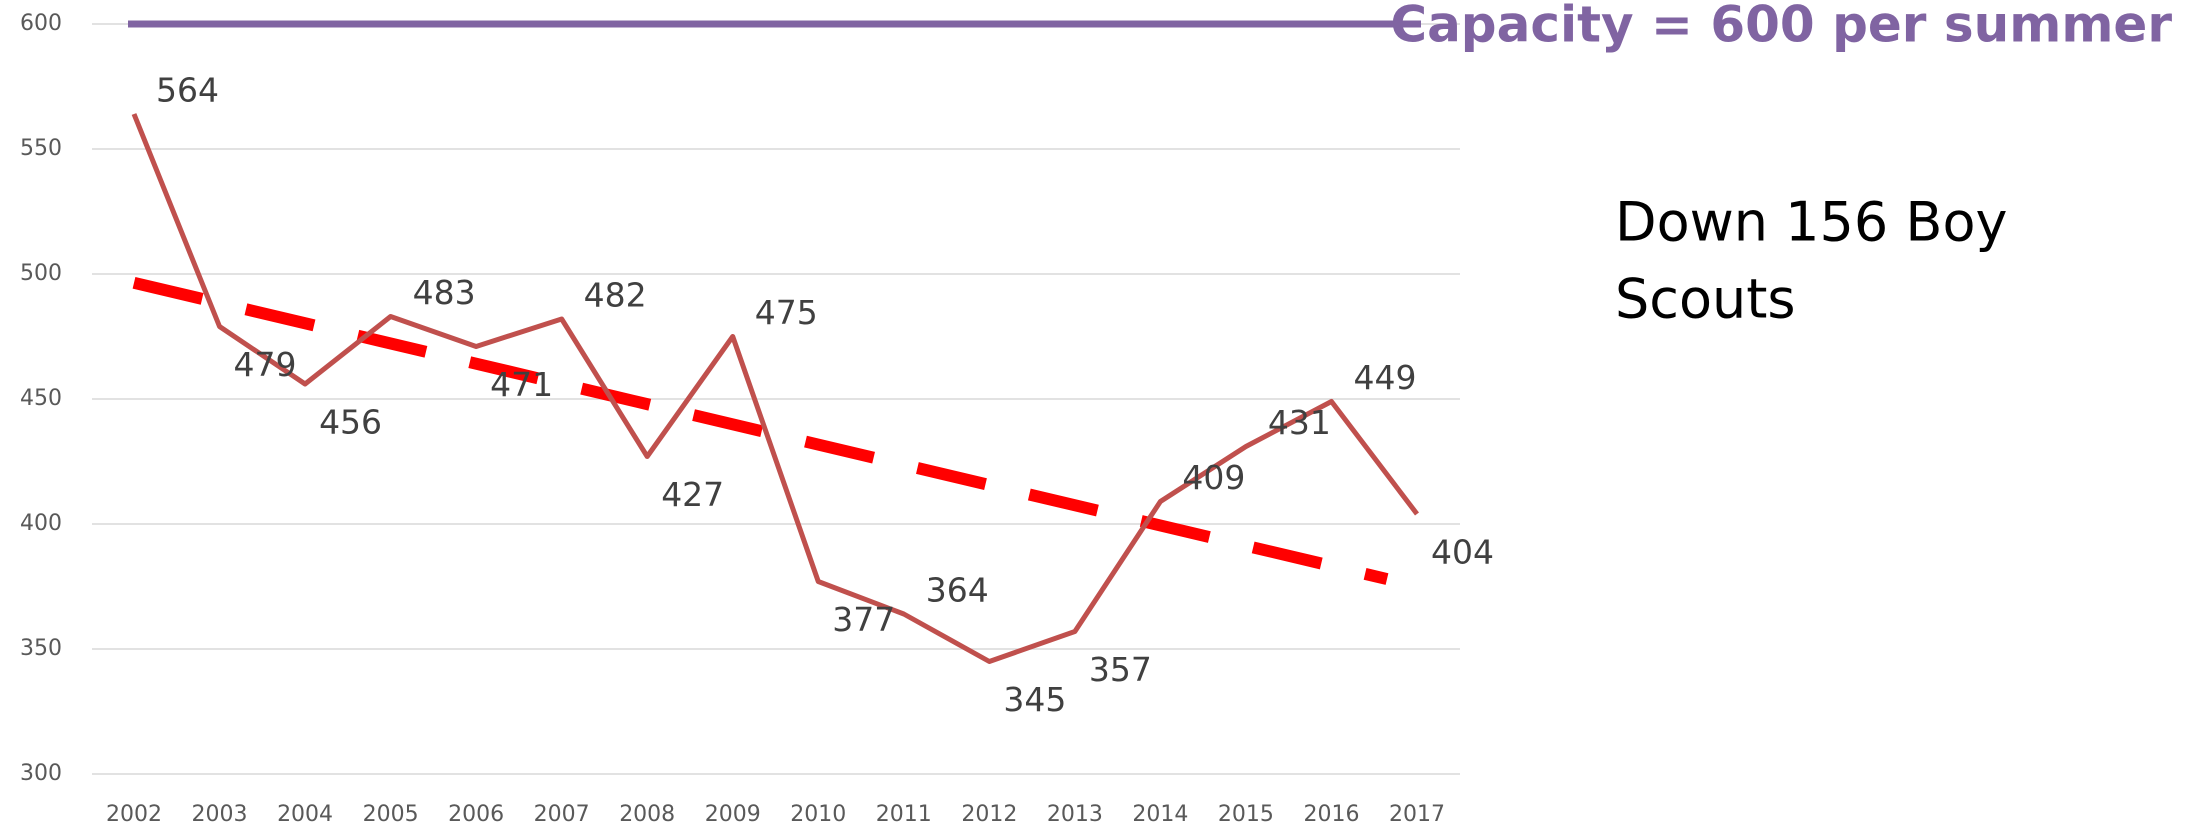  What do you see at coordinates (41, 273) in the screenshot?
I see `y-tick-label: 500` at bounding box center [41, 273].